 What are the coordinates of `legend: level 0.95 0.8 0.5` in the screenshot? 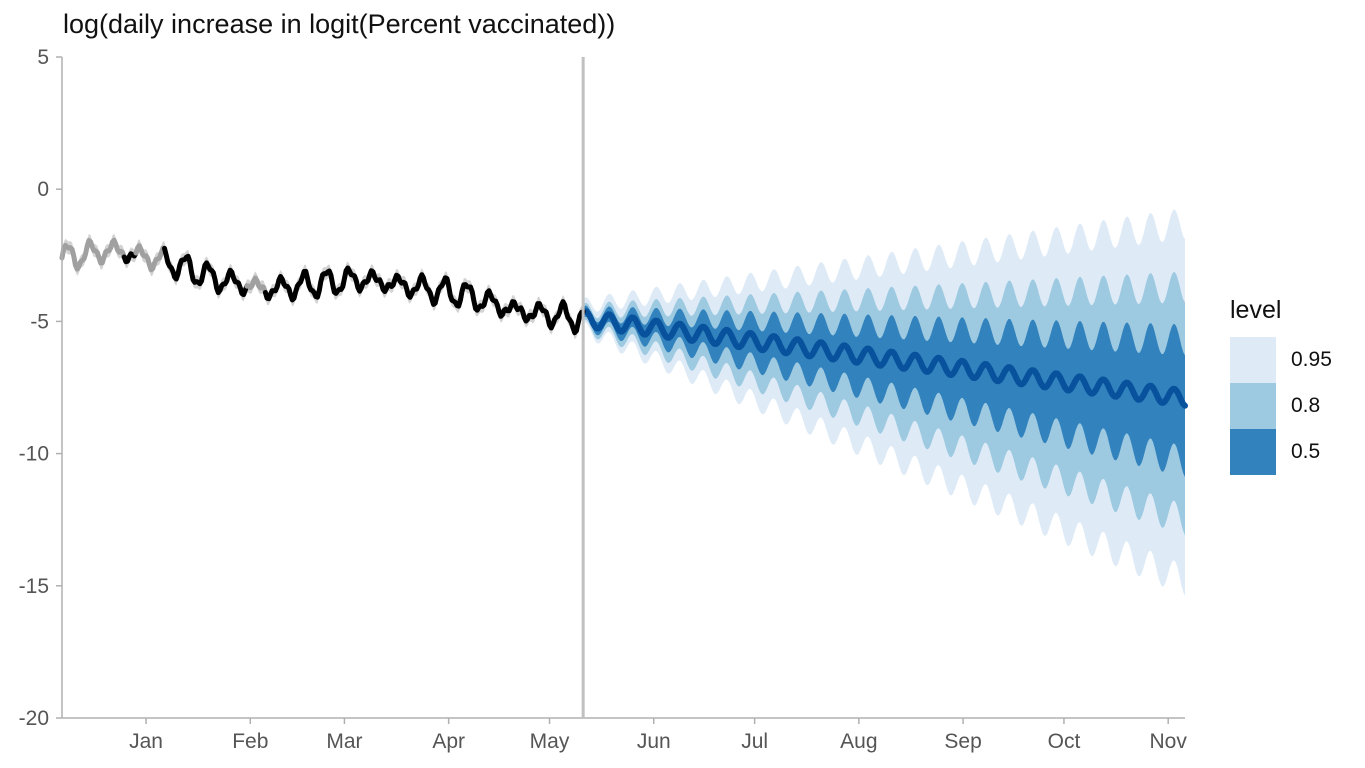 It's located at (1281, 385).